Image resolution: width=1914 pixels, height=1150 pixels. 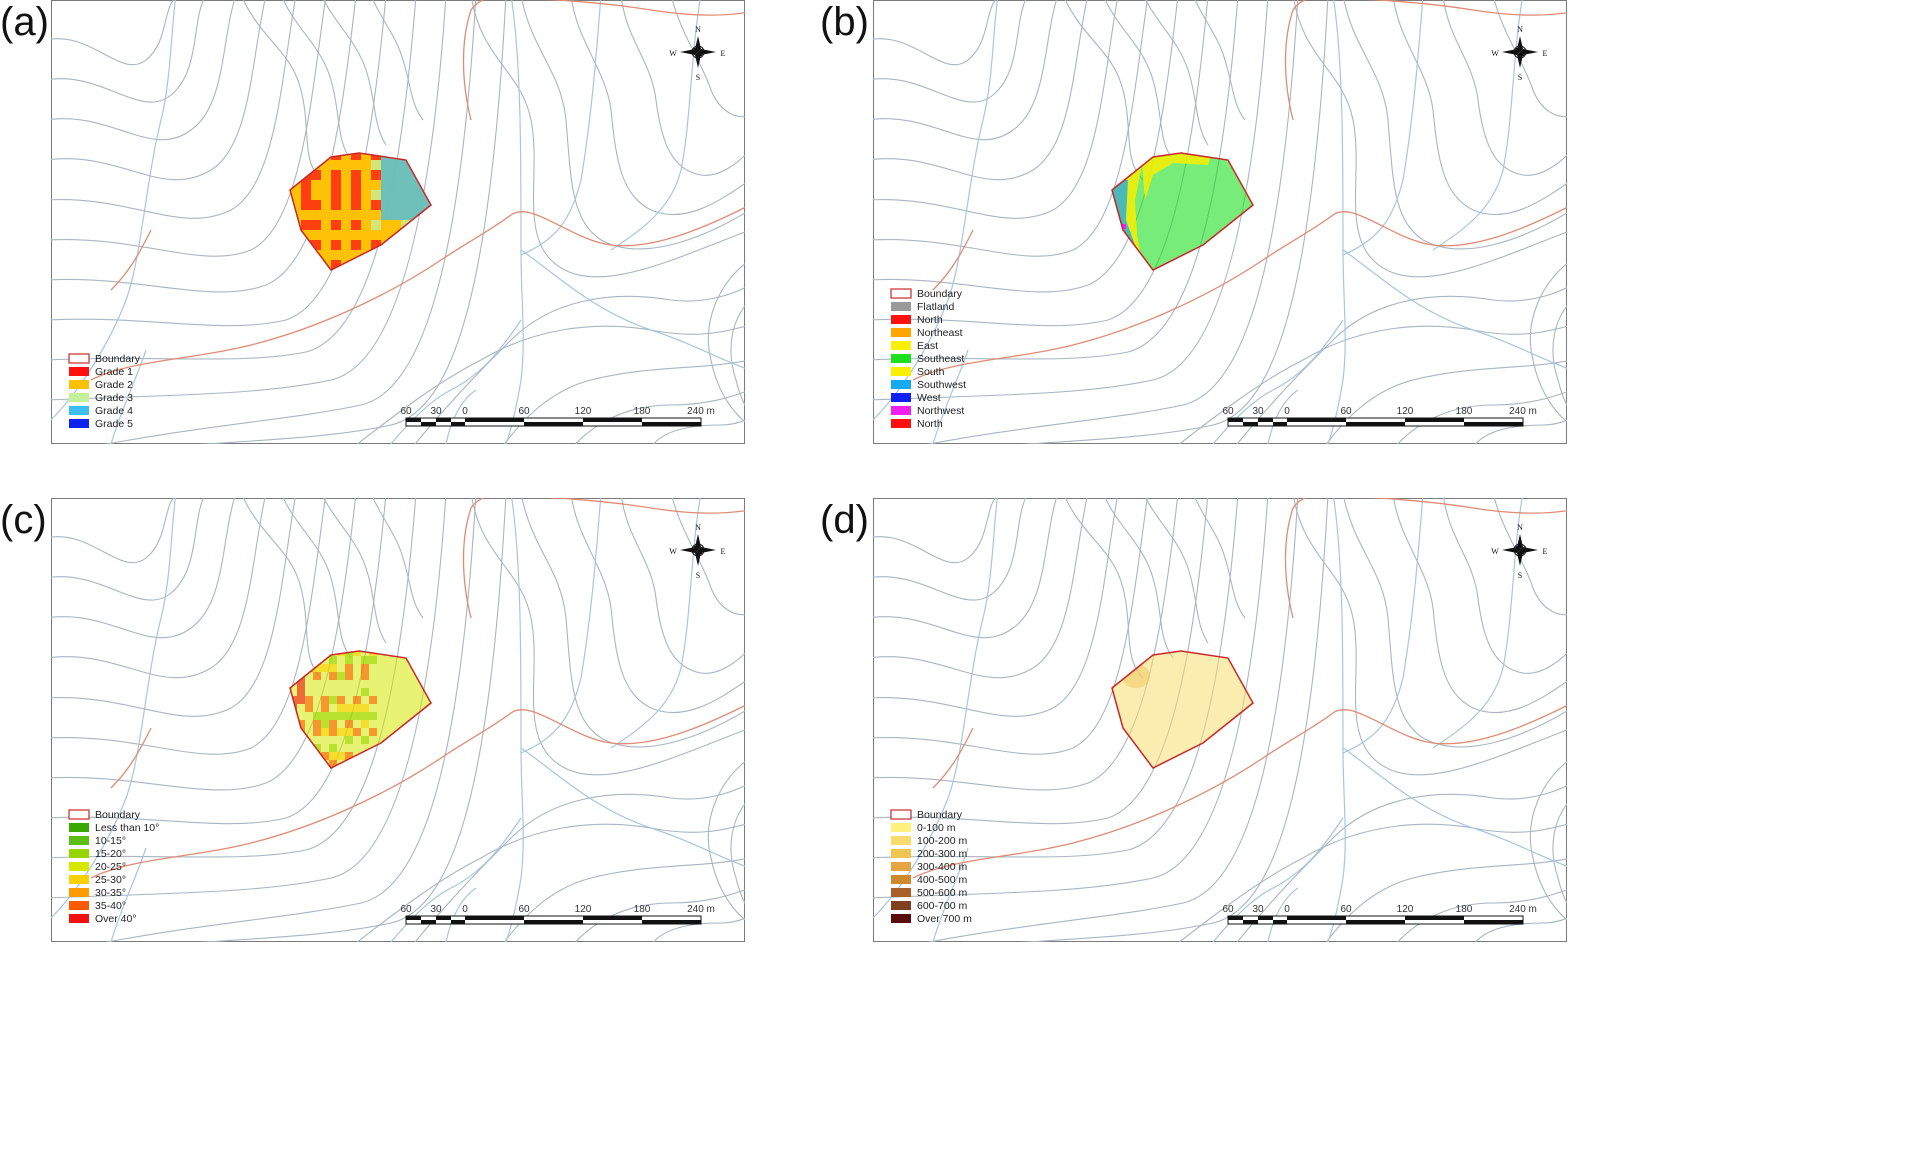 I want to click on legend-label: East, so click(x=927, y=346).